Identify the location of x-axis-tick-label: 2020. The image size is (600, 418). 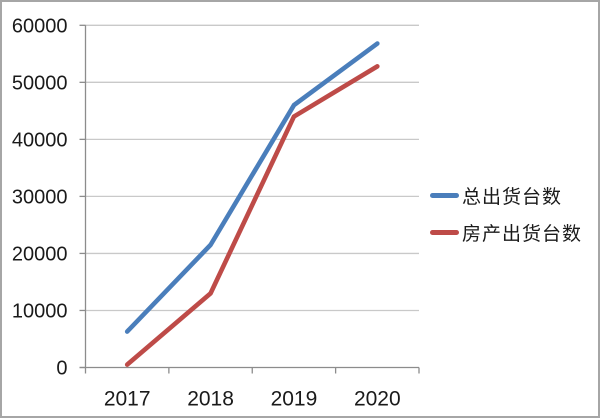
(377, 399).